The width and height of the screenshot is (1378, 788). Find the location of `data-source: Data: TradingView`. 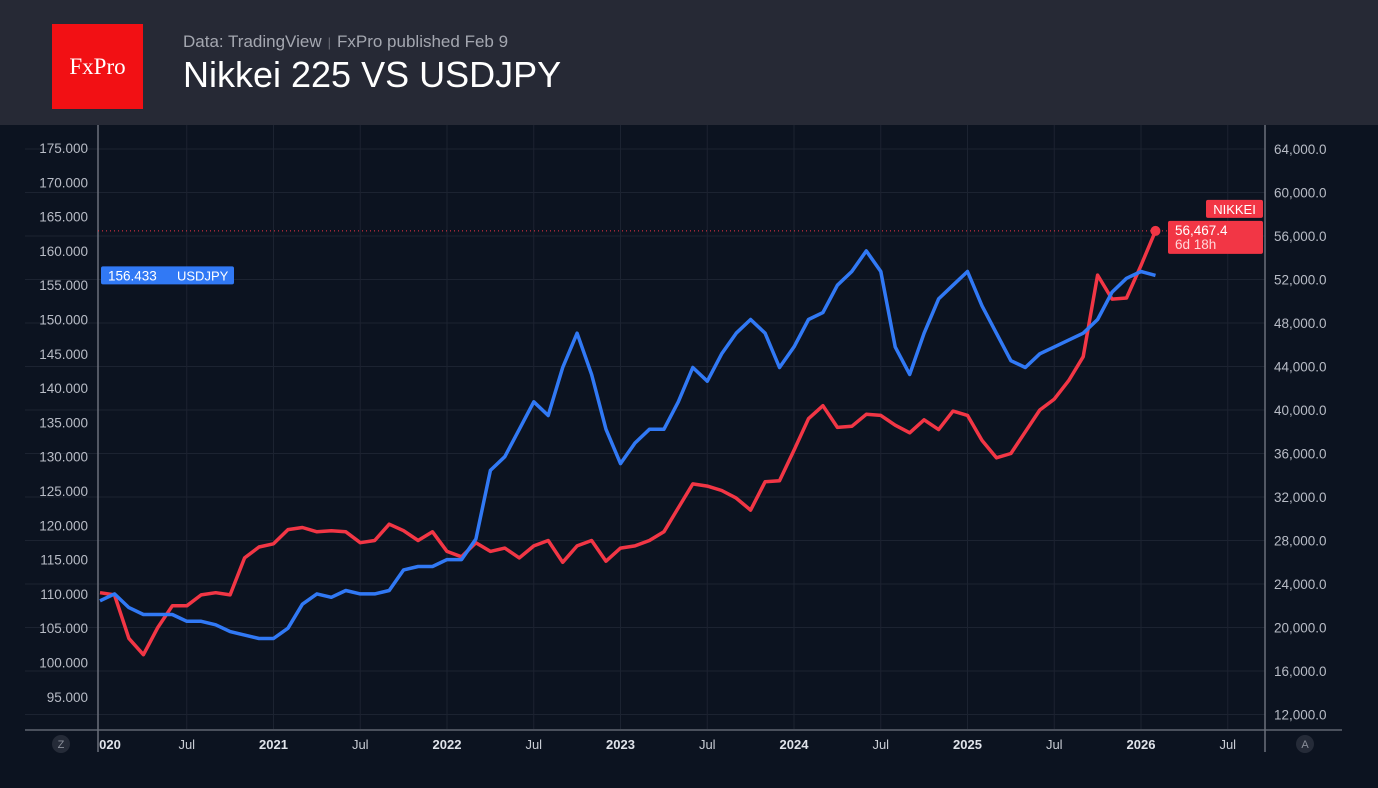

data-source: Data: TradingView is located at coordinates (252, 41).